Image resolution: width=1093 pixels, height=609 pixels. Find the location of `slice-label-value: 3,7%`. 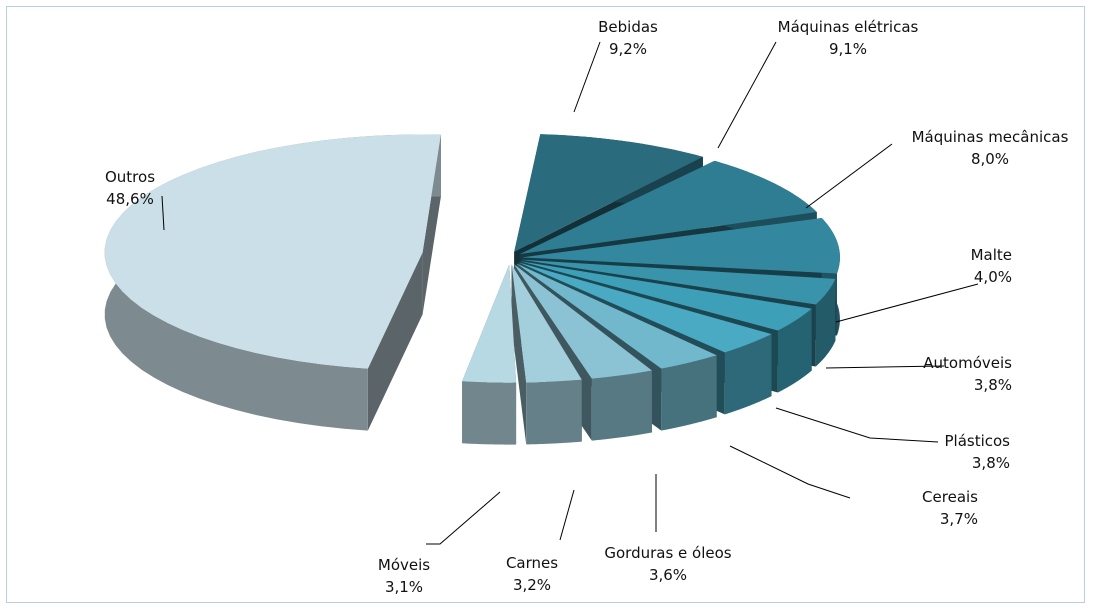

slice-label-value: 3,7% is located at coordinates (959, 519).